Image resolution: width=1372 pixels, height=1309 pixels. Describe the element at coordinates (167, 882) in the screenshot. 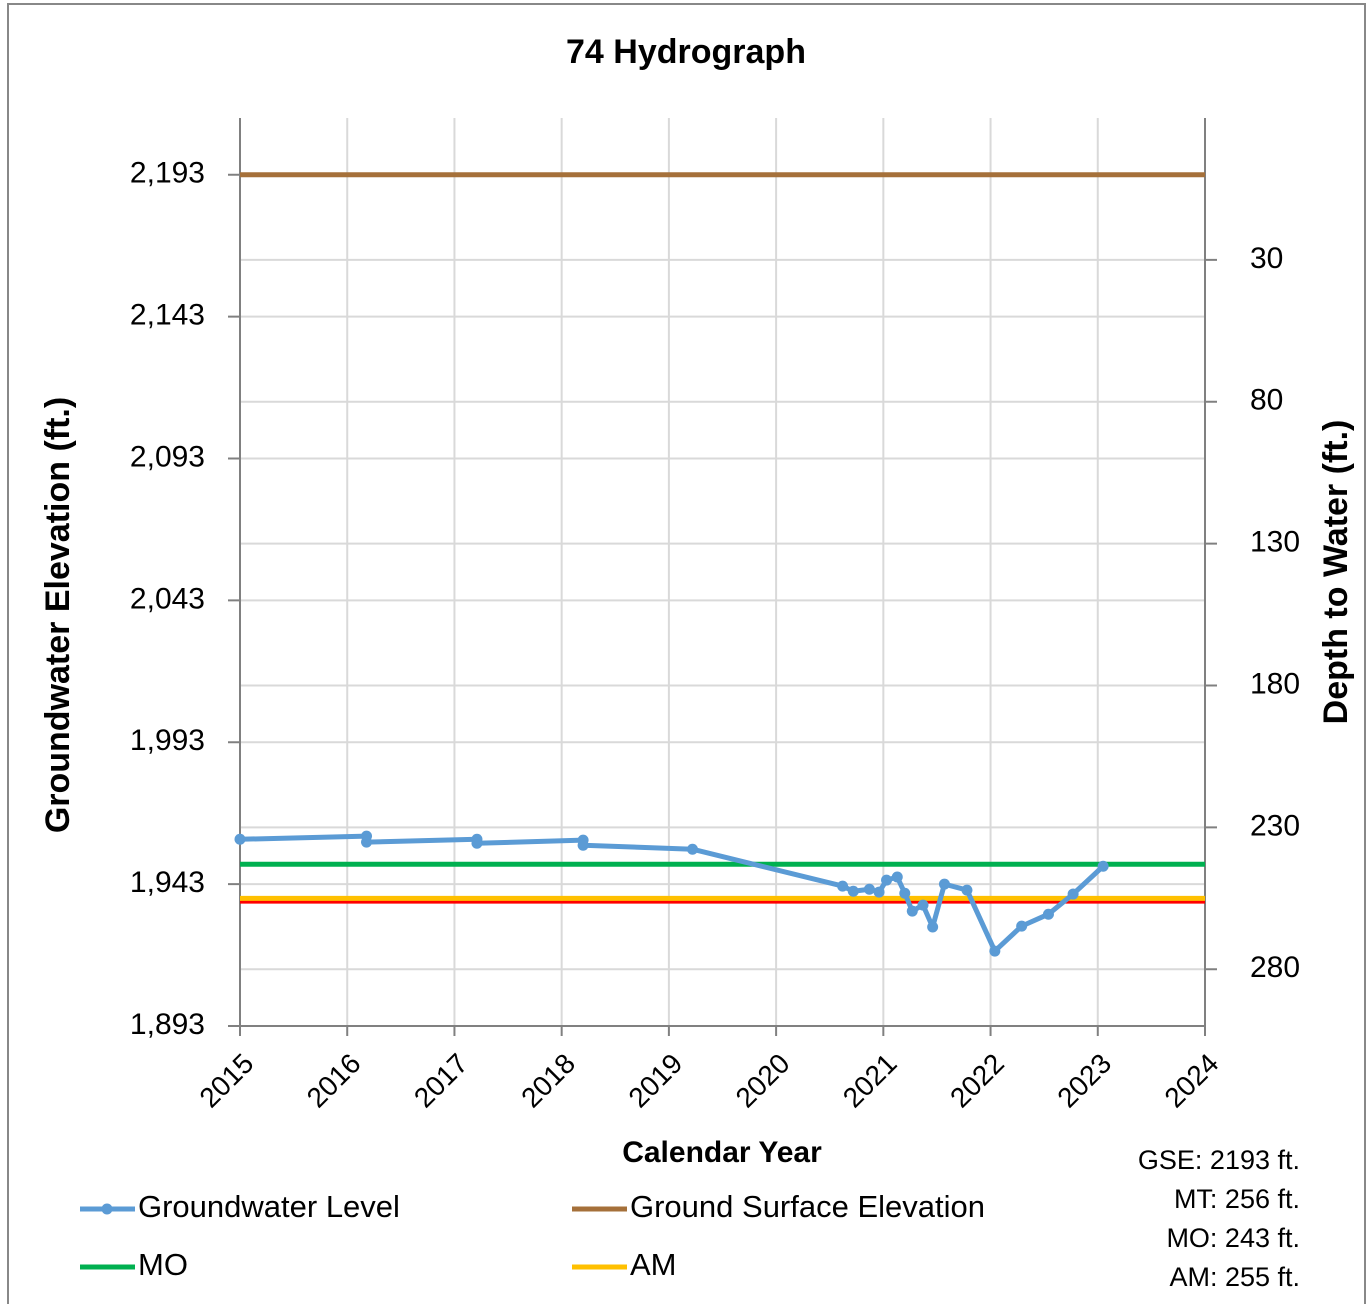

I see `y-tick-label: 1,943` at that location.